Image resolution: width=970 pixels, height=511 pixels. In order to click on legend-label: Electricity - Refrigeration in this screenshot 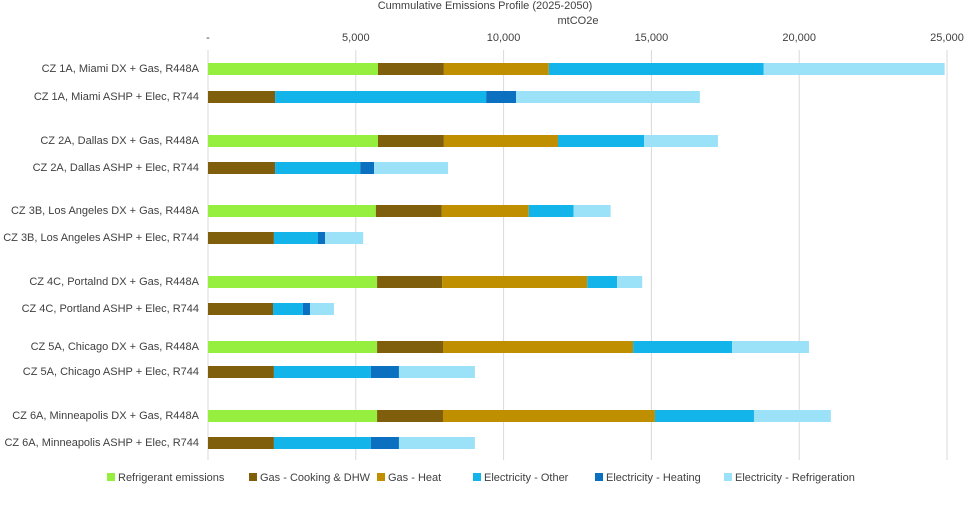, I will do `click(795, 478)`.